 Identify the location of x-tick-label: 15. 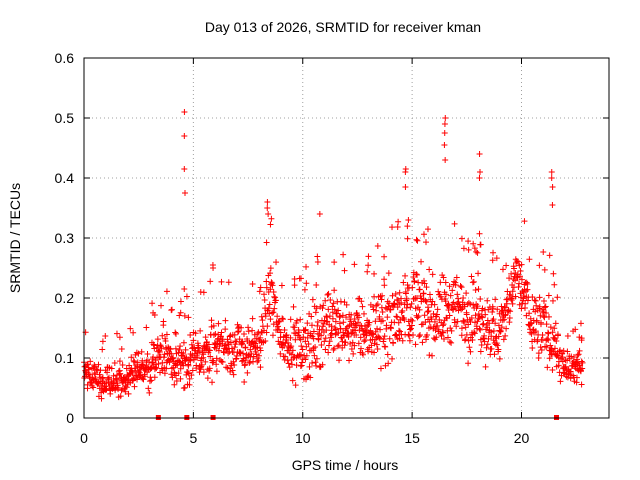
(412, 438).